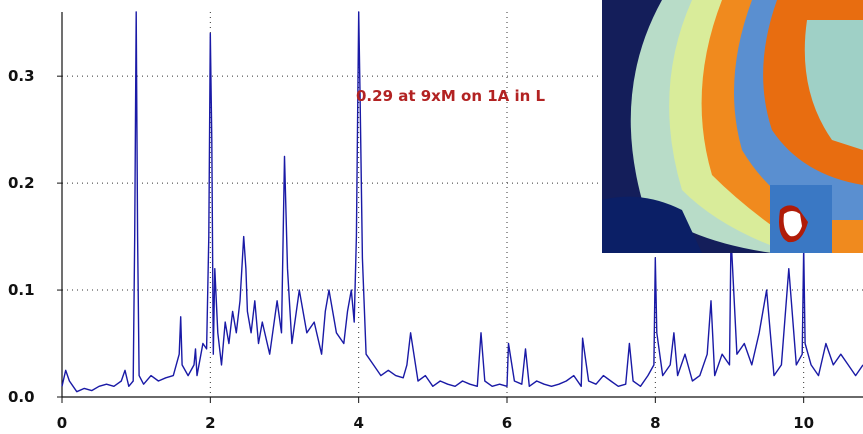 This screenshot has height=434, width=863. Describe the element at coordinates (21, 76) in the screenshot. I see `y-tick-label: 0.3` at that location.